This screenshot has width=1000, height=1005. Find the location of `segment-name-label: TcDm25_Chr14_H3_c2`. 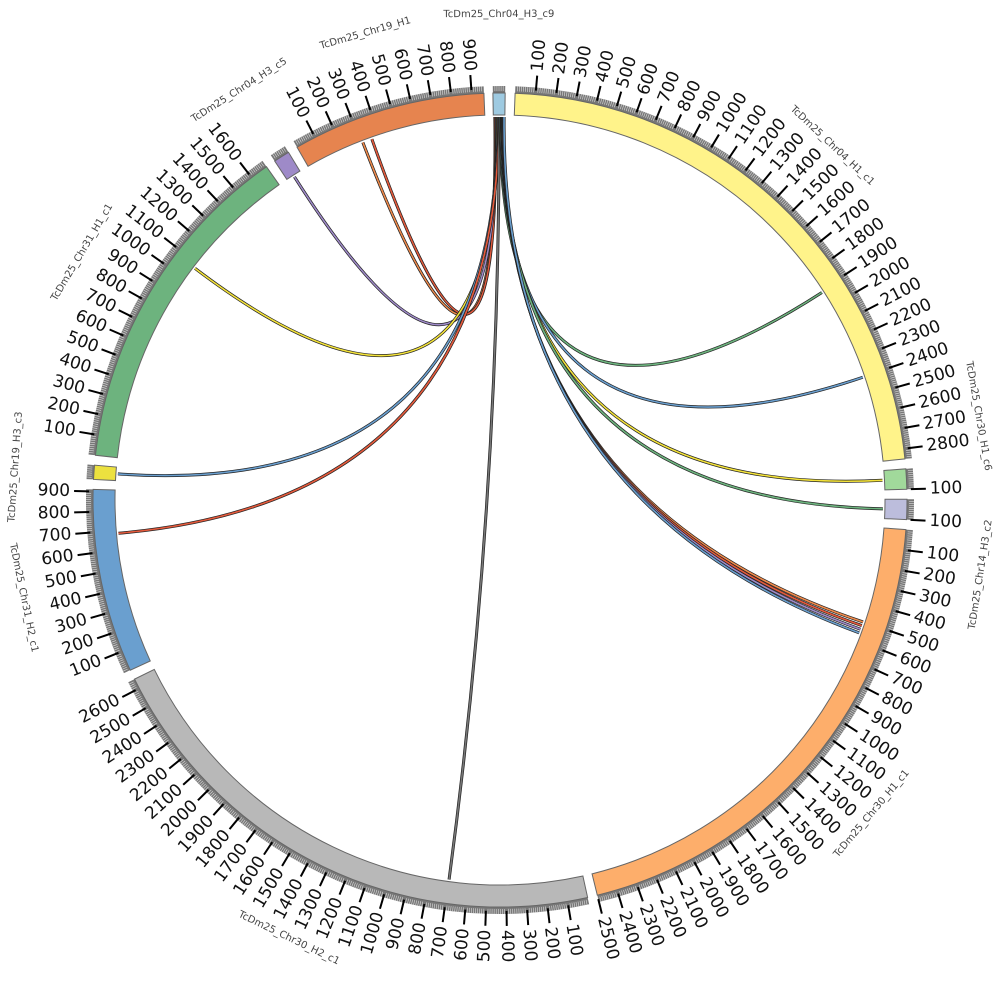

segment-name-label: TcDm25_Chr14_H3_c2 is located at coordinates (981, 575).